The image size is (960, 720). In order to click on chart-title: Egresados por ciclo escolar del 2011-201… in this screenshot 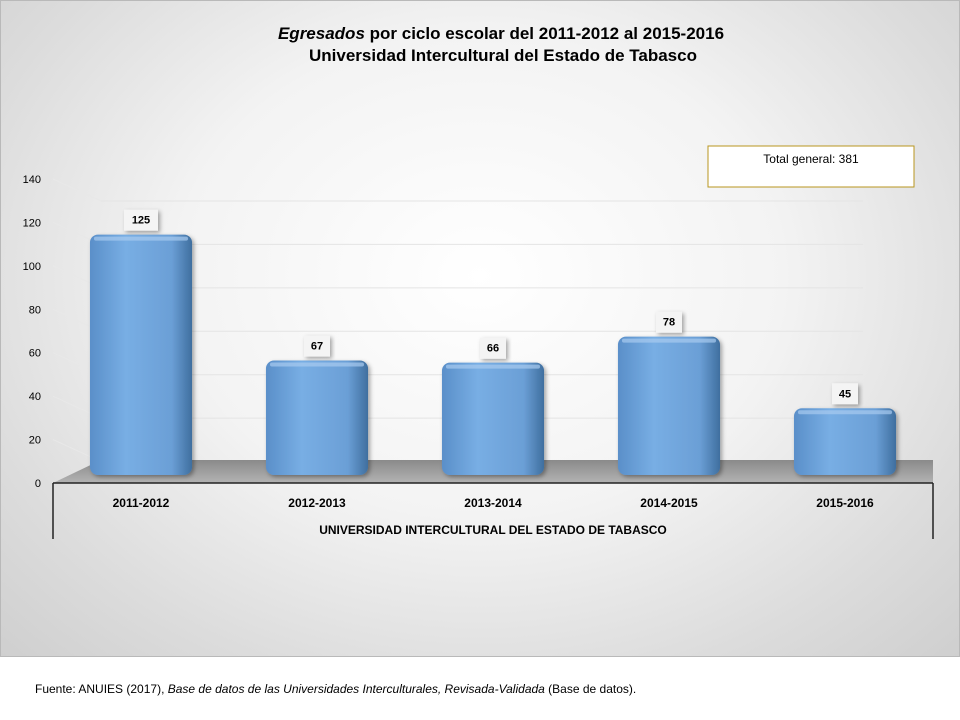, I will do `click(501, 33)`.